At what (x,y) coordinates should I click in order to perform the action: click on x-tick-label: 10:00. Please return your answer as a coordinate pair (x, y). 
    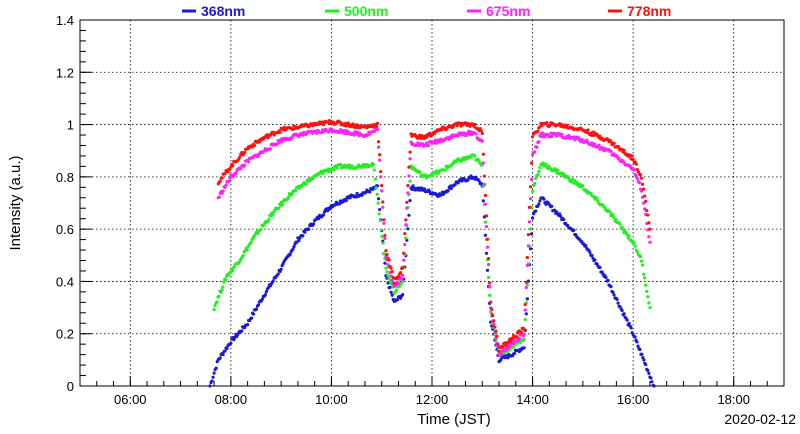
    Looking at the image, I should click on (331, 399).